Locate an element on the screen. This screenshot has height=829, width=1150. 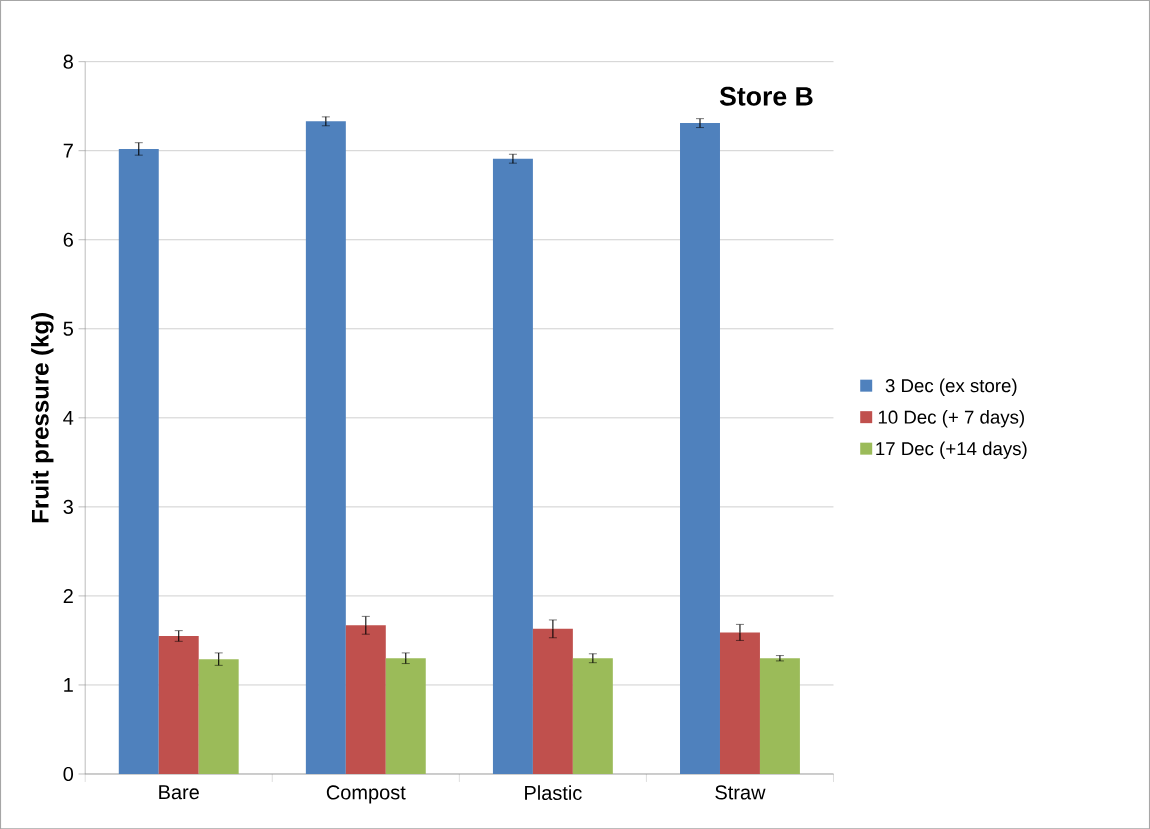
y-tick-label: 1 is located at coordinates (68, 684).